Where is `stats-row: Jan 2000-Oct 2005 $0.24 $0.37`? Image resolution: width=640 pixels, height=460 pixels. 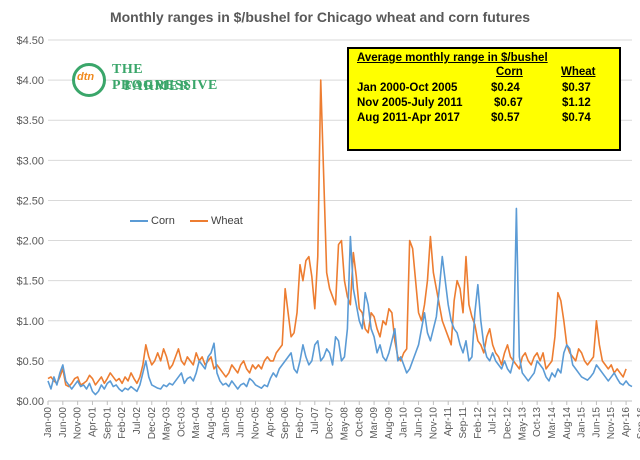
stats-row: Jan 2000-Oct 2005 $0.24 $0.37 is located at coordinates (487, 89).